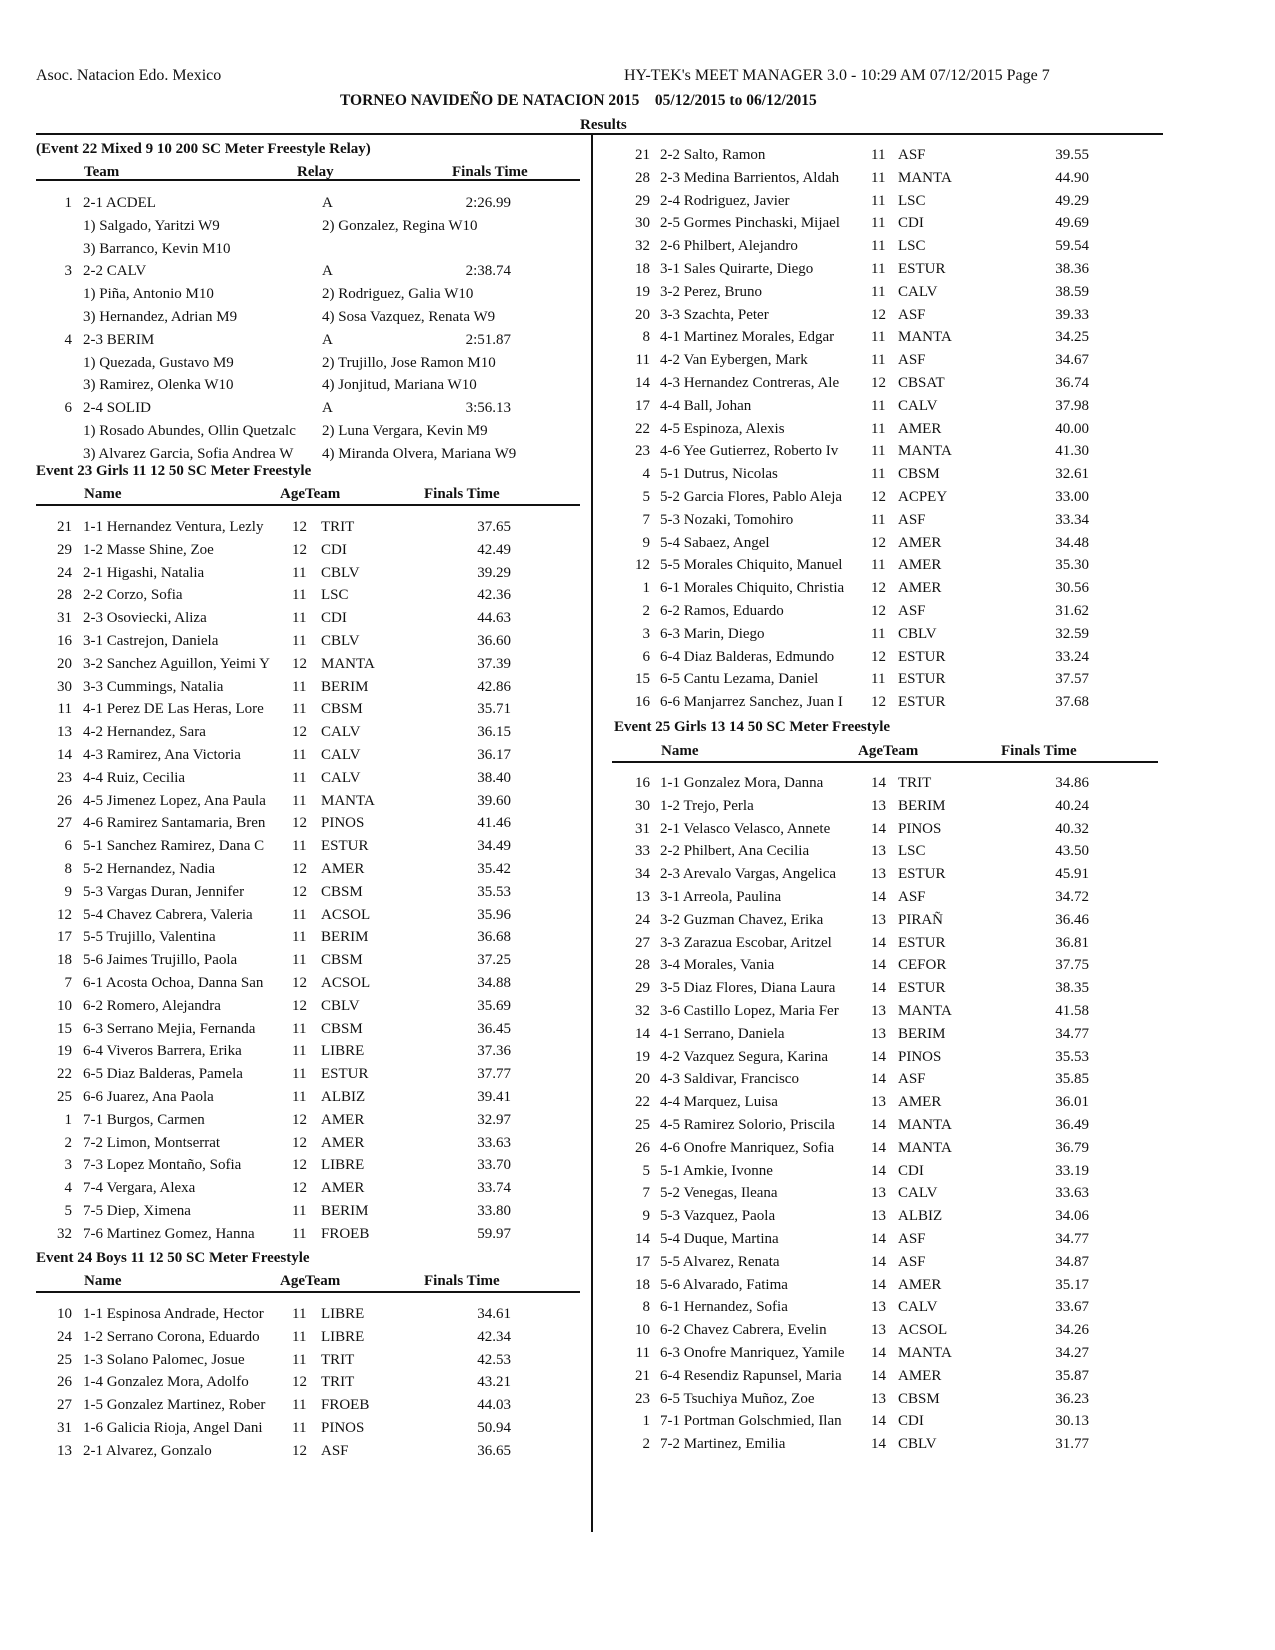 The height and width of the screenshot is (1650, 1275). I want to click on finals-time: 37.39, so click(494, 663).